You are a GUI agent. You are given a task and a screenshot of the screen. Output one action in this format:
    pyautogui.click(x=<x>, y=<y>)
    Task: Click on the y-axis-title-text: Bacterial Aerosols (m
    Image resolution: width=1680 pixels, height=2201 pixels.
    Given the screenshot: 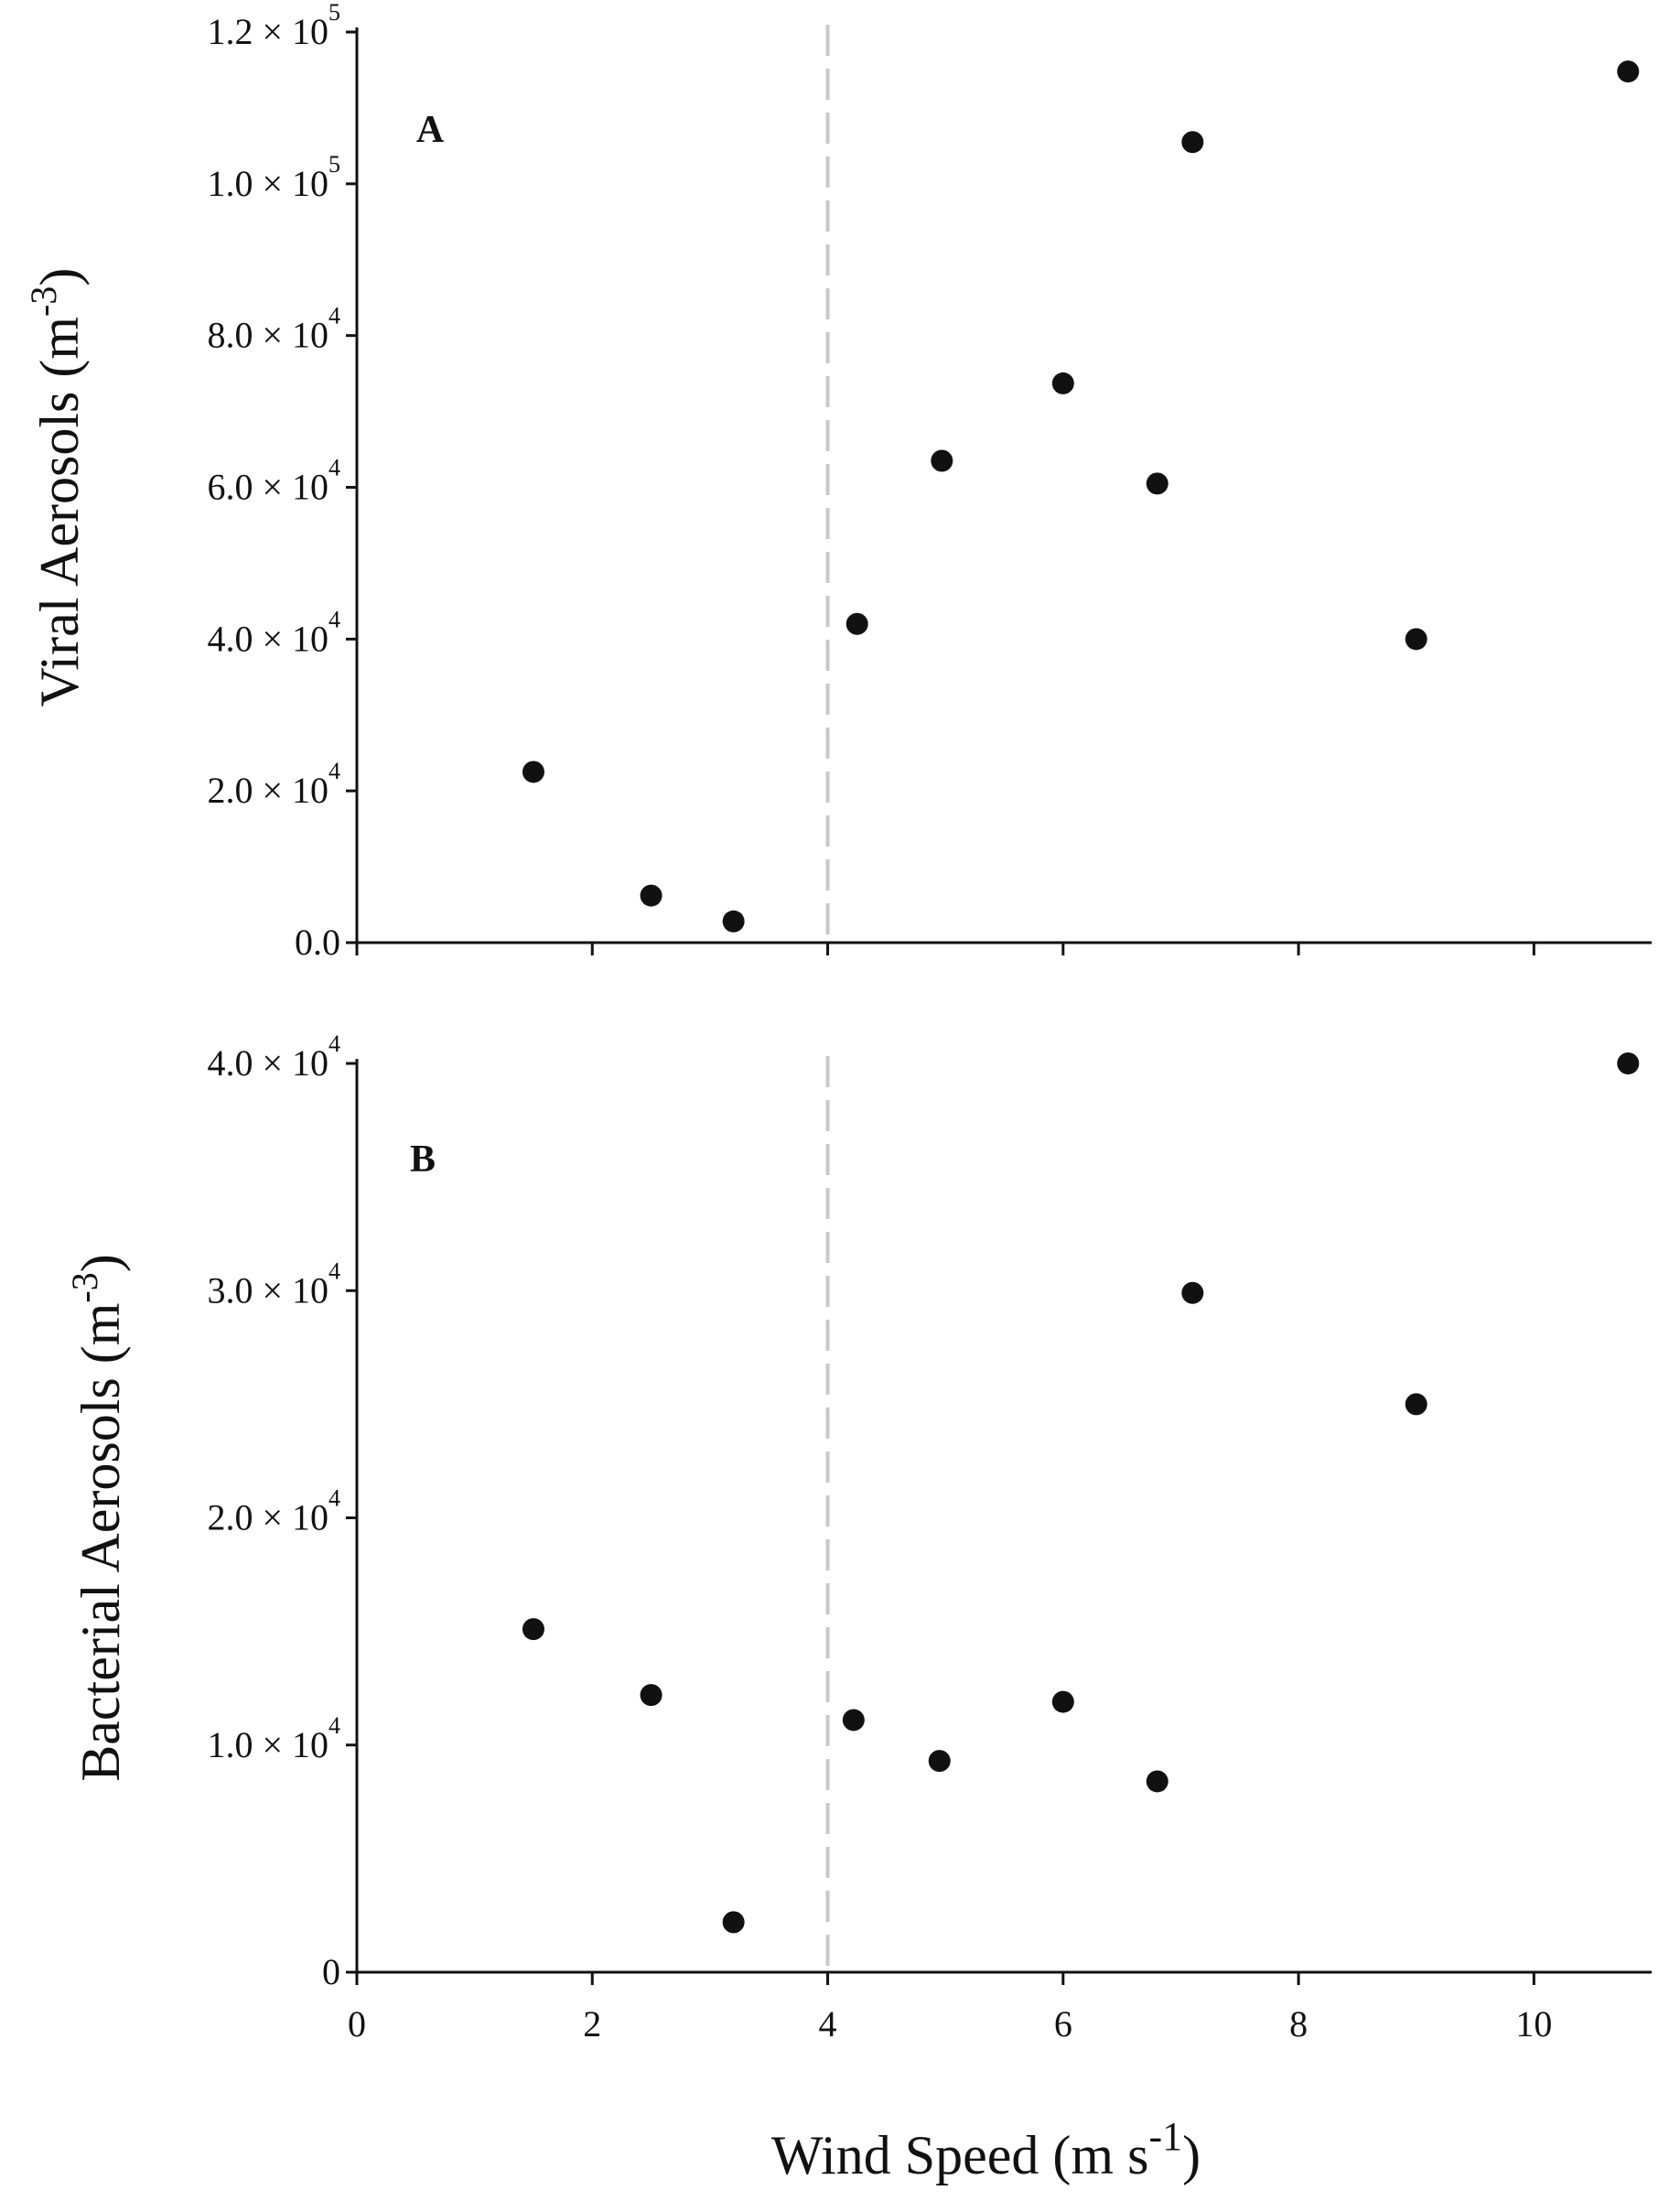 What is the action you would take?
    pyautogui.click(x=100, y=1542)
    